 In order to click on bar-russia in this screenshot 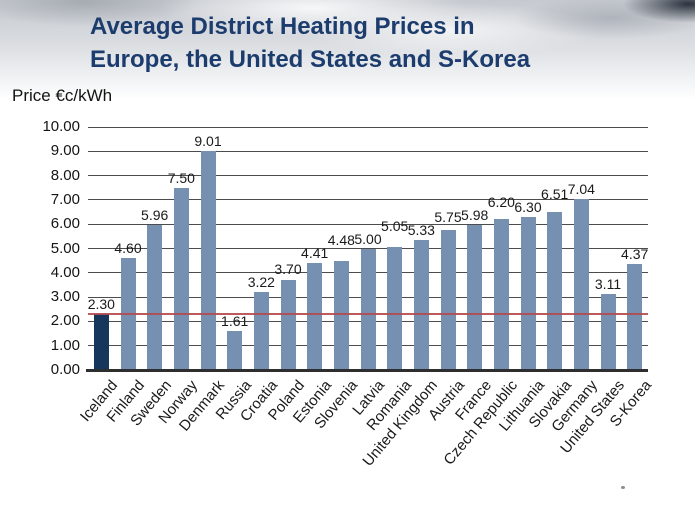, I will do `click(235, 350)`.